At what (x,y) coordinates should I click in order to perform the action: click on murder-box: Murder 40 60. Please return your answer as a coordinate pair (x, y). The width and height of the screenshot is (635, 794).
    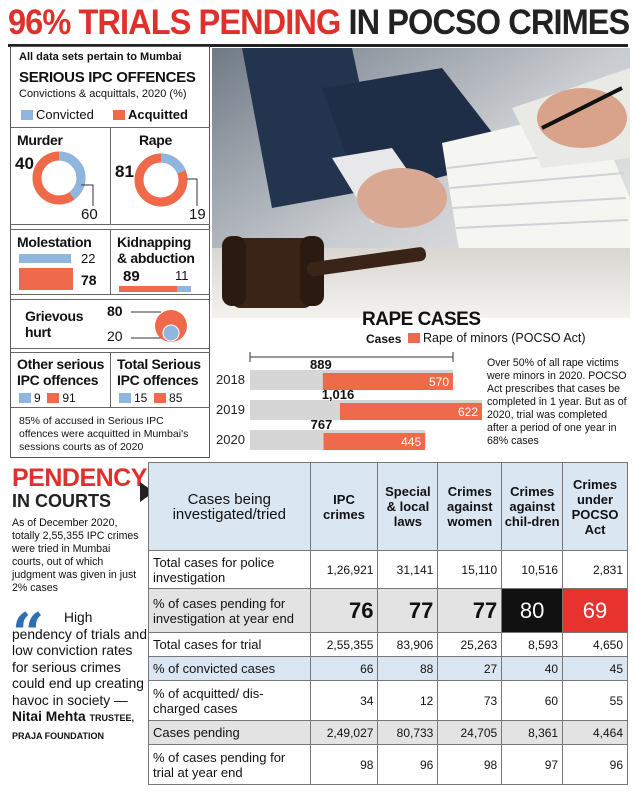
    Looking at the image, I should click on (61, 176).